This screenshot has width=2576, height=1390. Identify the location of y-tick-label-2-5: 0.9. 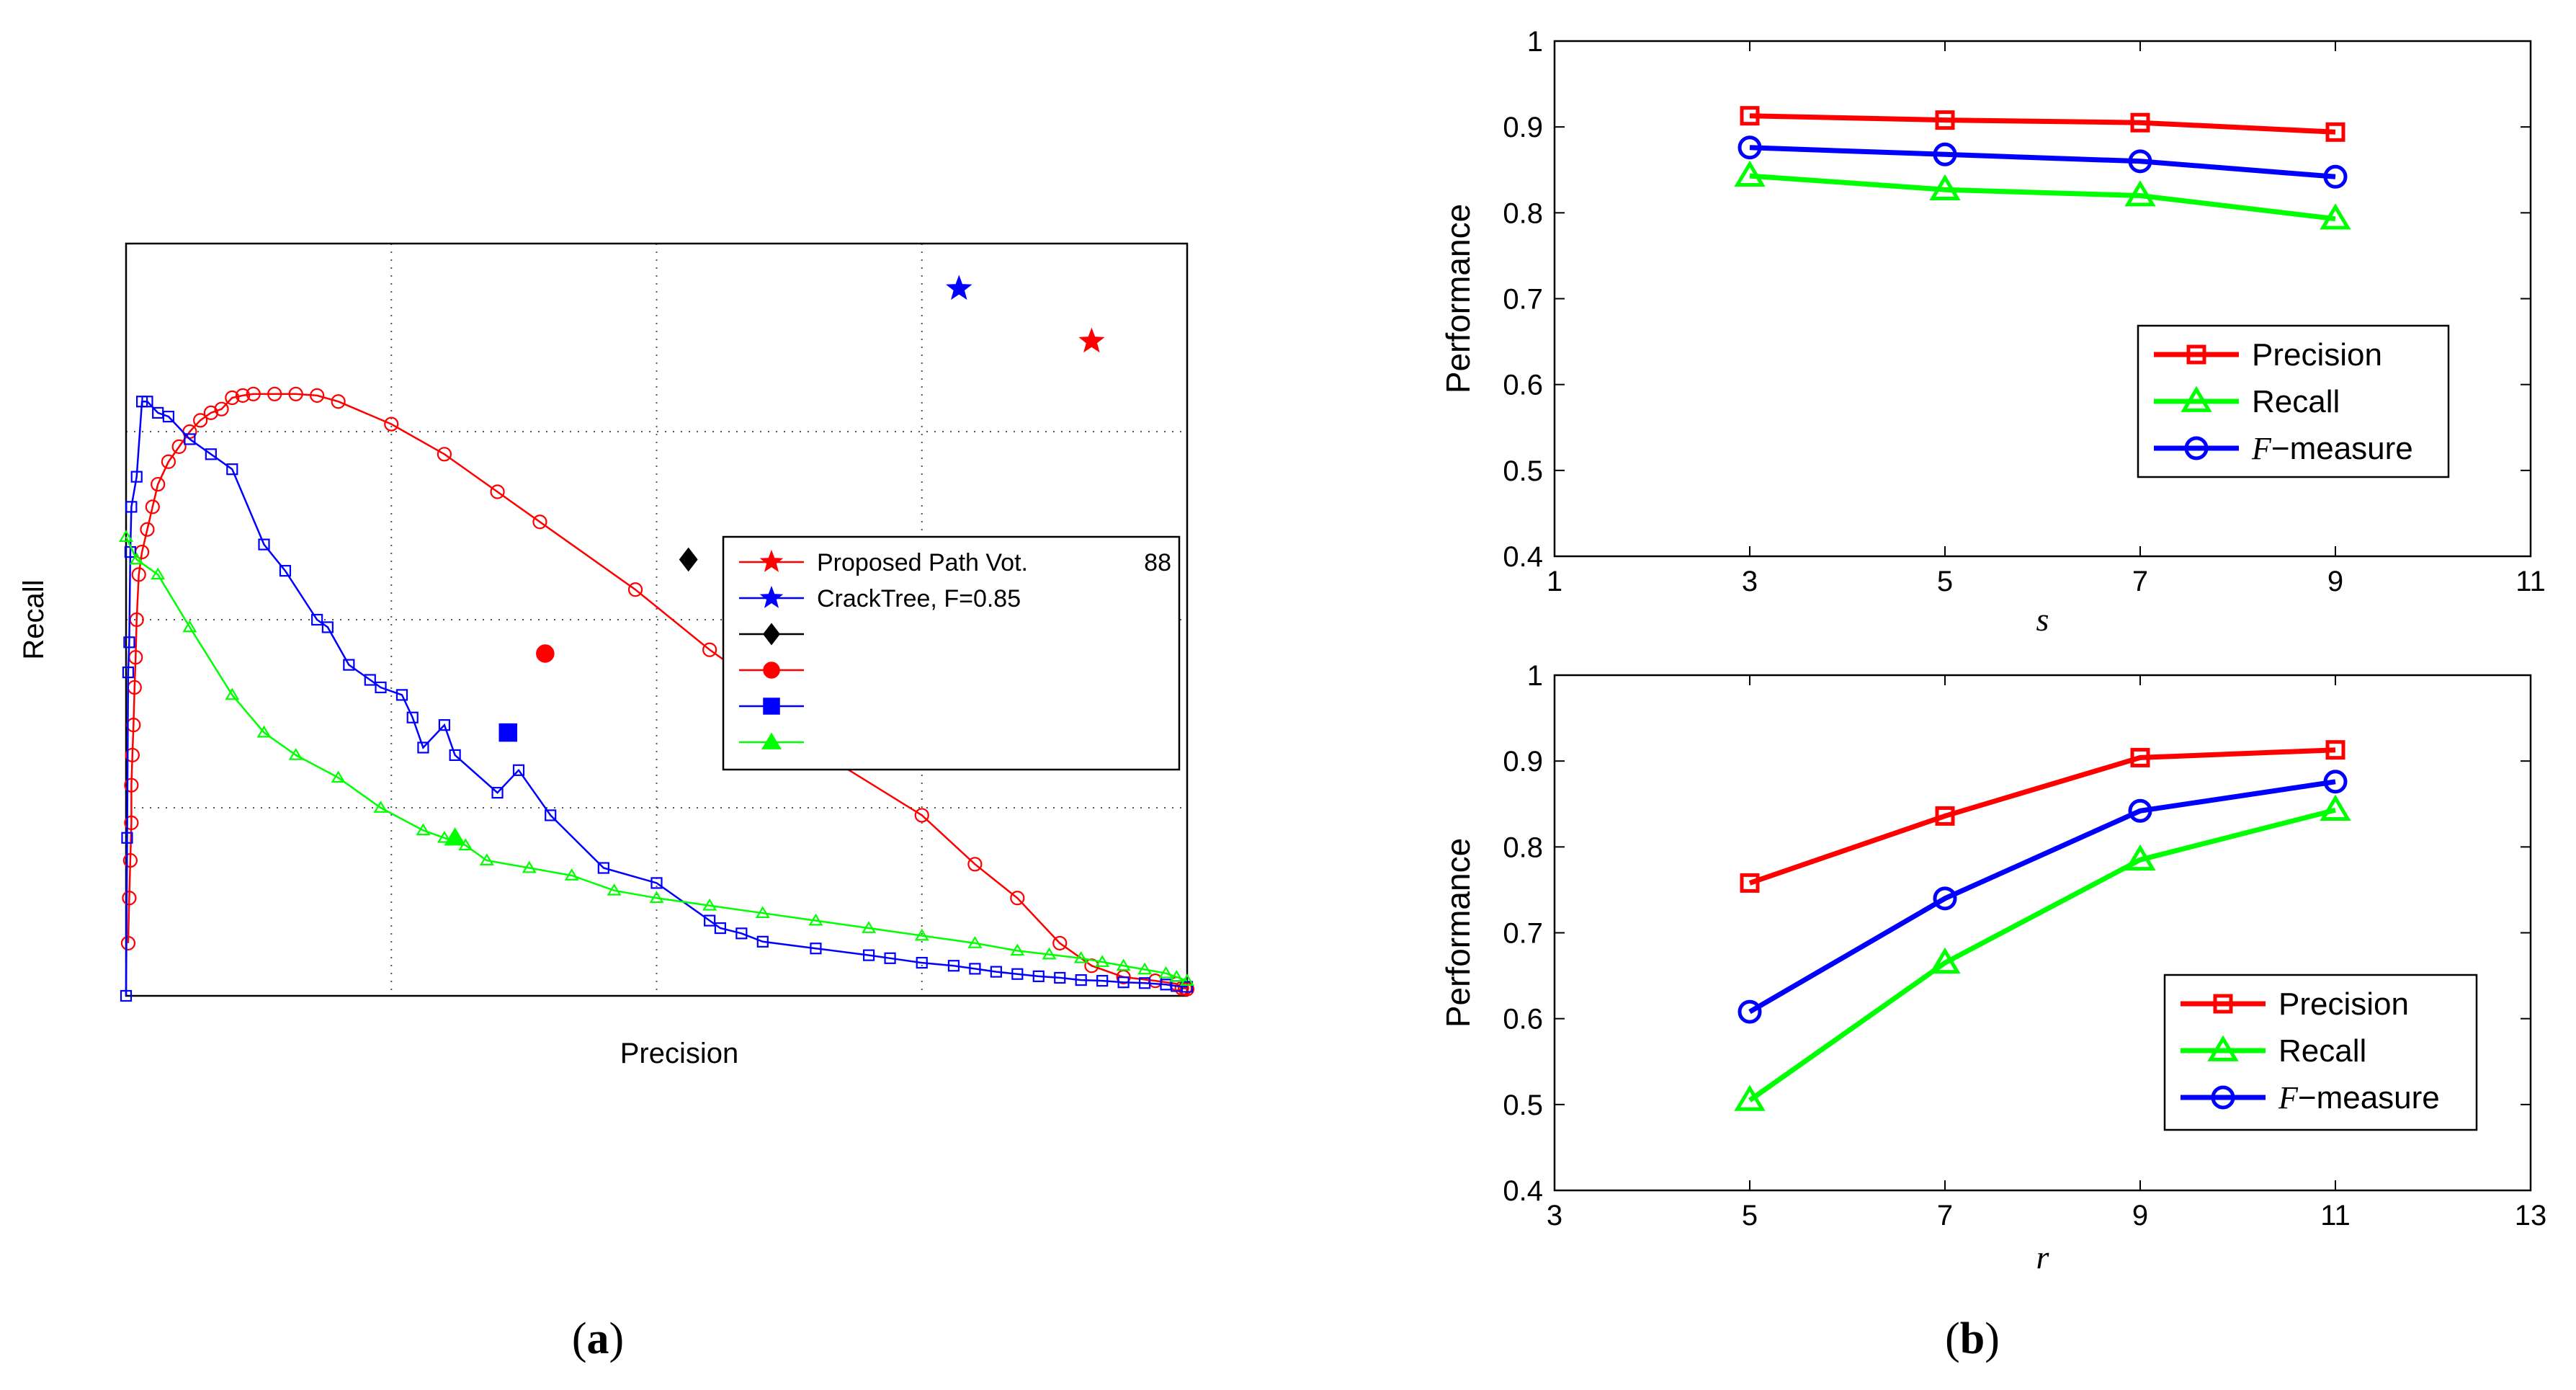
(1523, 762).